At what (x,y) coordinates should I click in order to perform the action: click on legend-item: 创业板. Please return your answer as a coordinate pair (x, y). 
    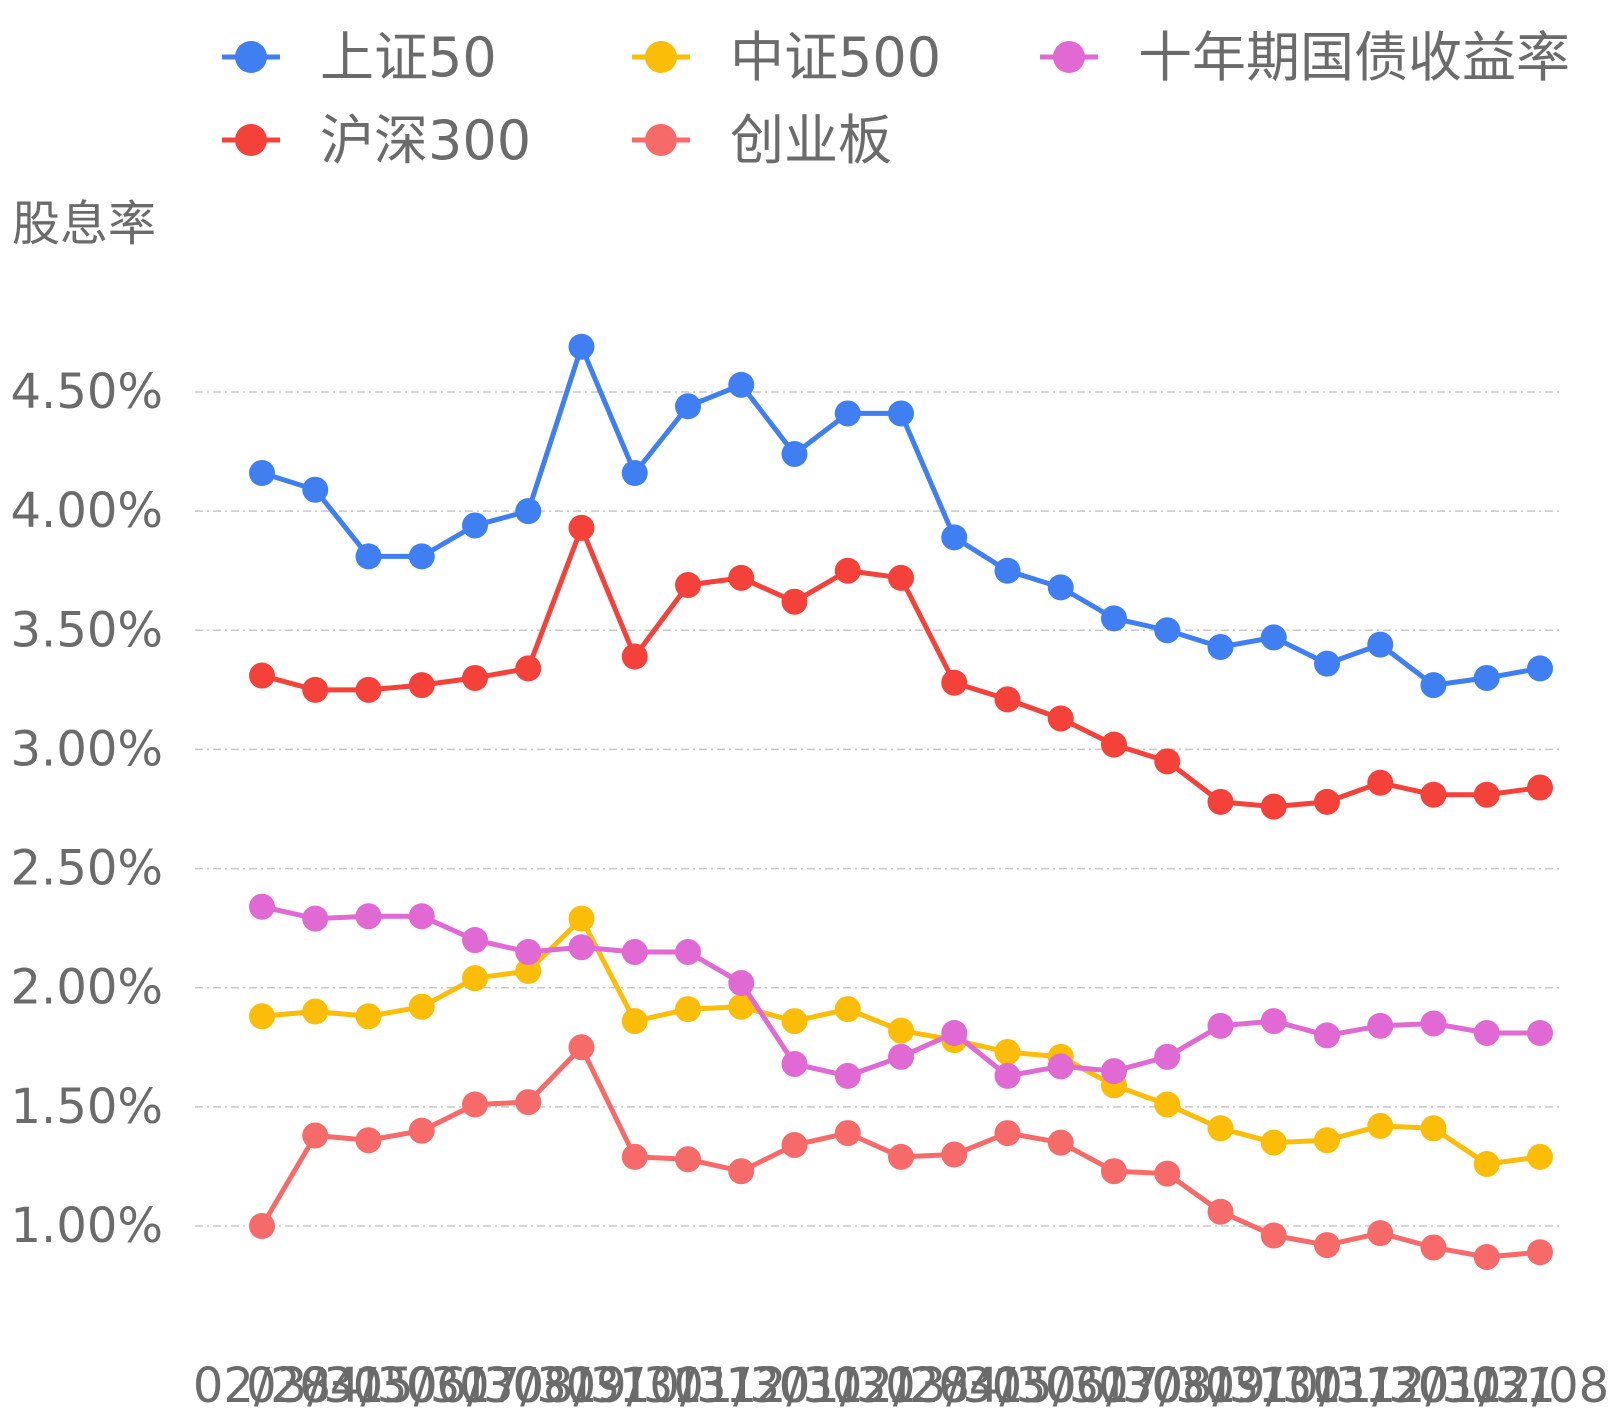
    Looking at the image, I should click on (762, 140).